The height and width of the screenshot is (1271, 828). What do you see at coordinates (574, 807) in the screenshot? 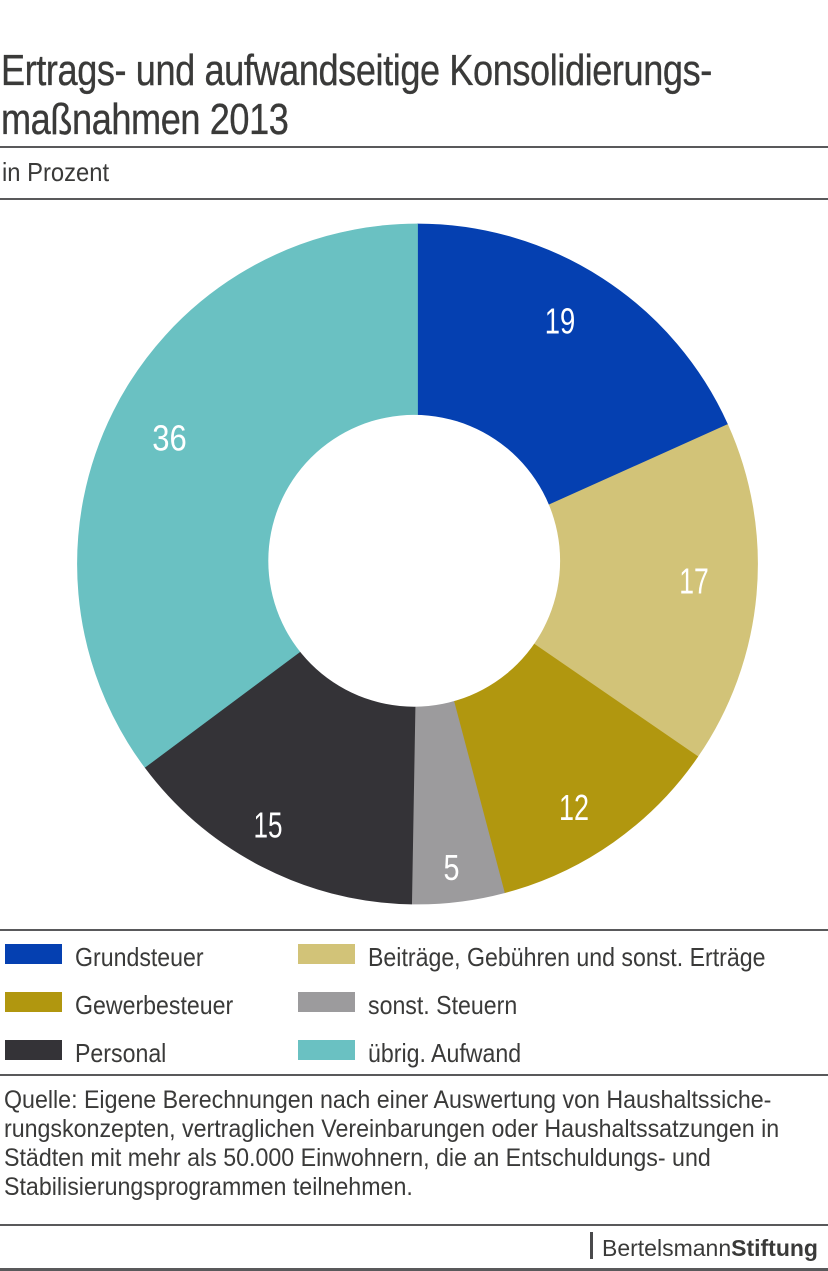
I see `svg-text: 12` at bounding box center [574, 807].